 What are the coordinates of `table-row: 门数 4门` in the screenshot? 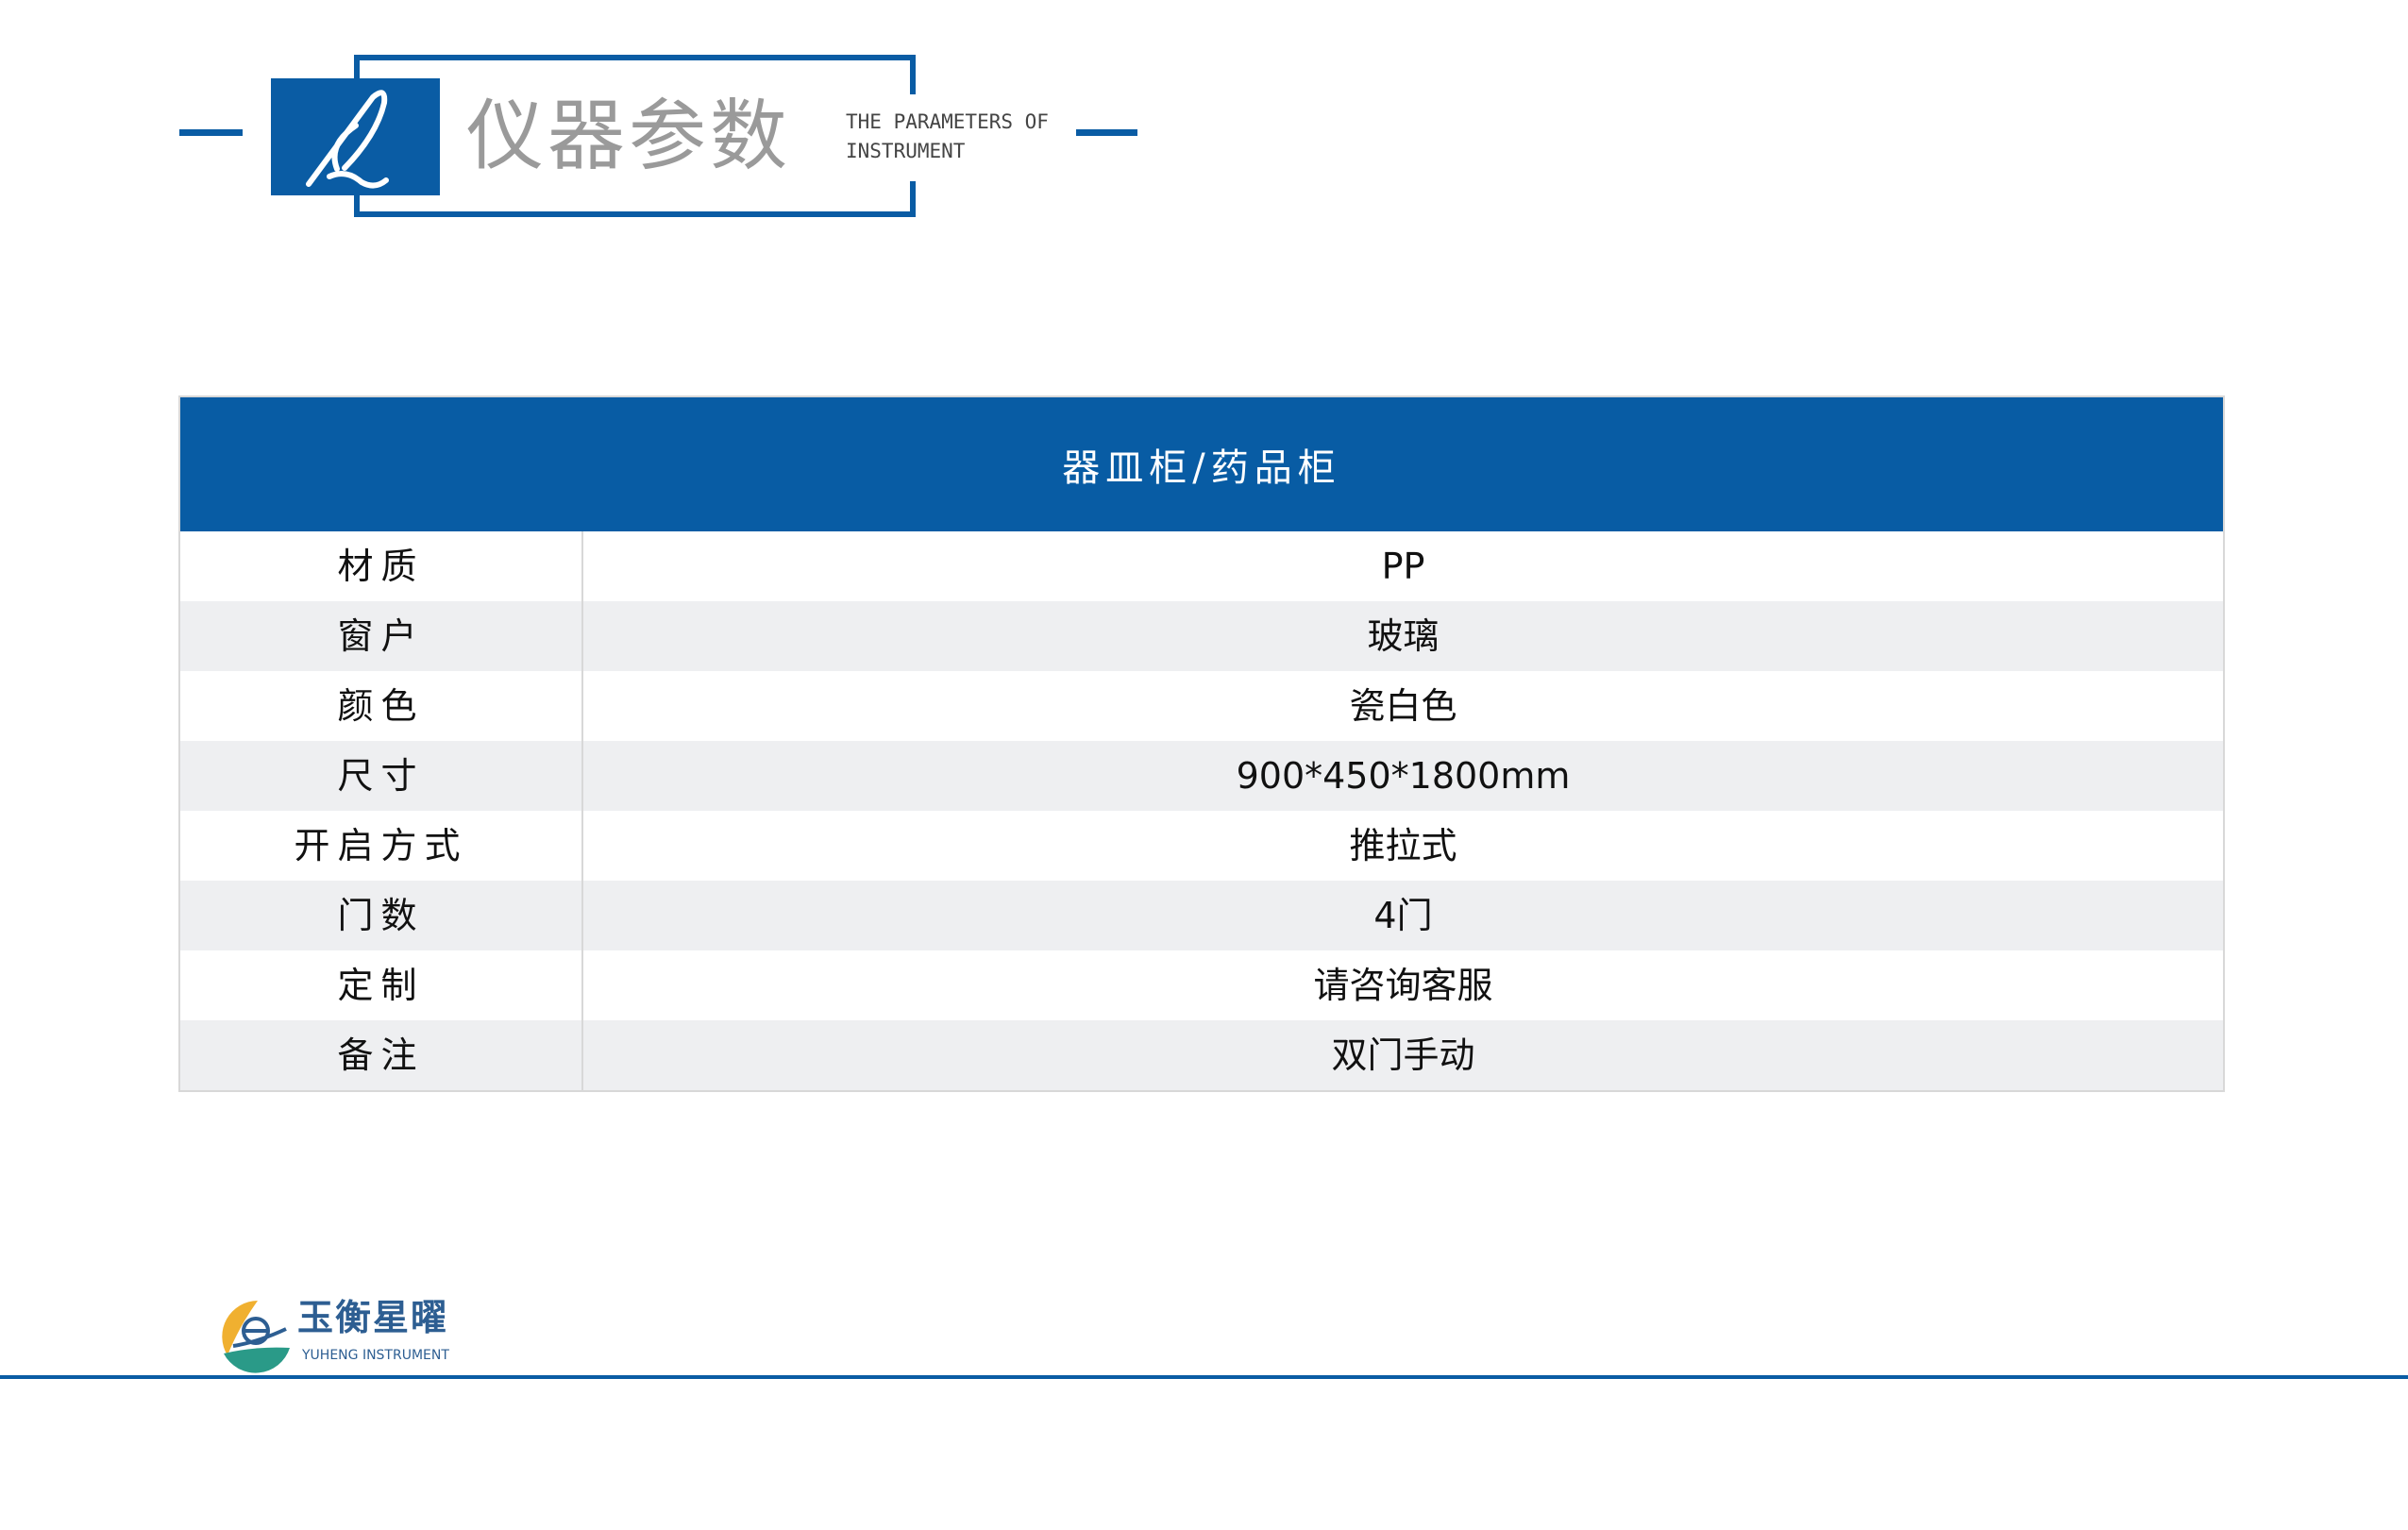 It's located at (1202, 915).